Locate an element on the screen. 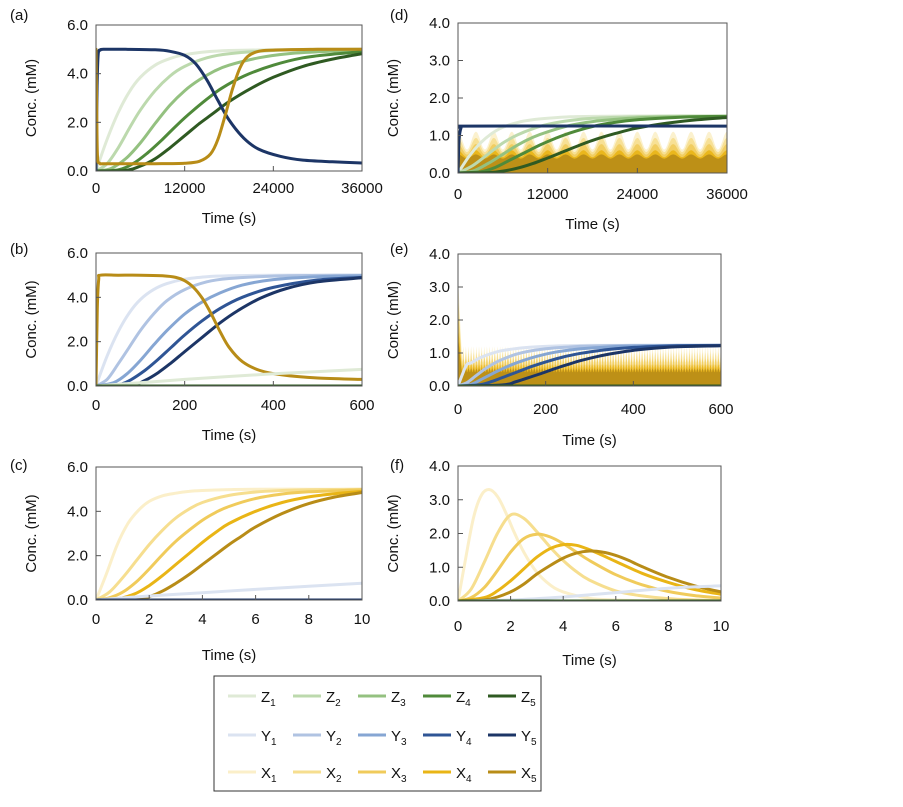  legend-entry-Y3: Y3 is located at coordinates (382, 738).